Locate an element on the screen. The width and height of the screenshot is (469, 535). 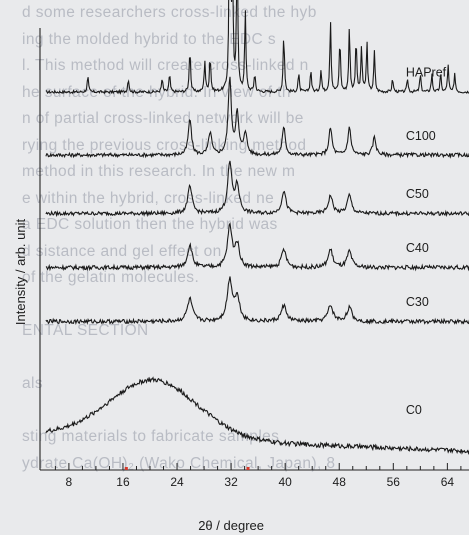
background-text-line: d some researchers cross-linked the hyb is located at coordinates (169, 12).